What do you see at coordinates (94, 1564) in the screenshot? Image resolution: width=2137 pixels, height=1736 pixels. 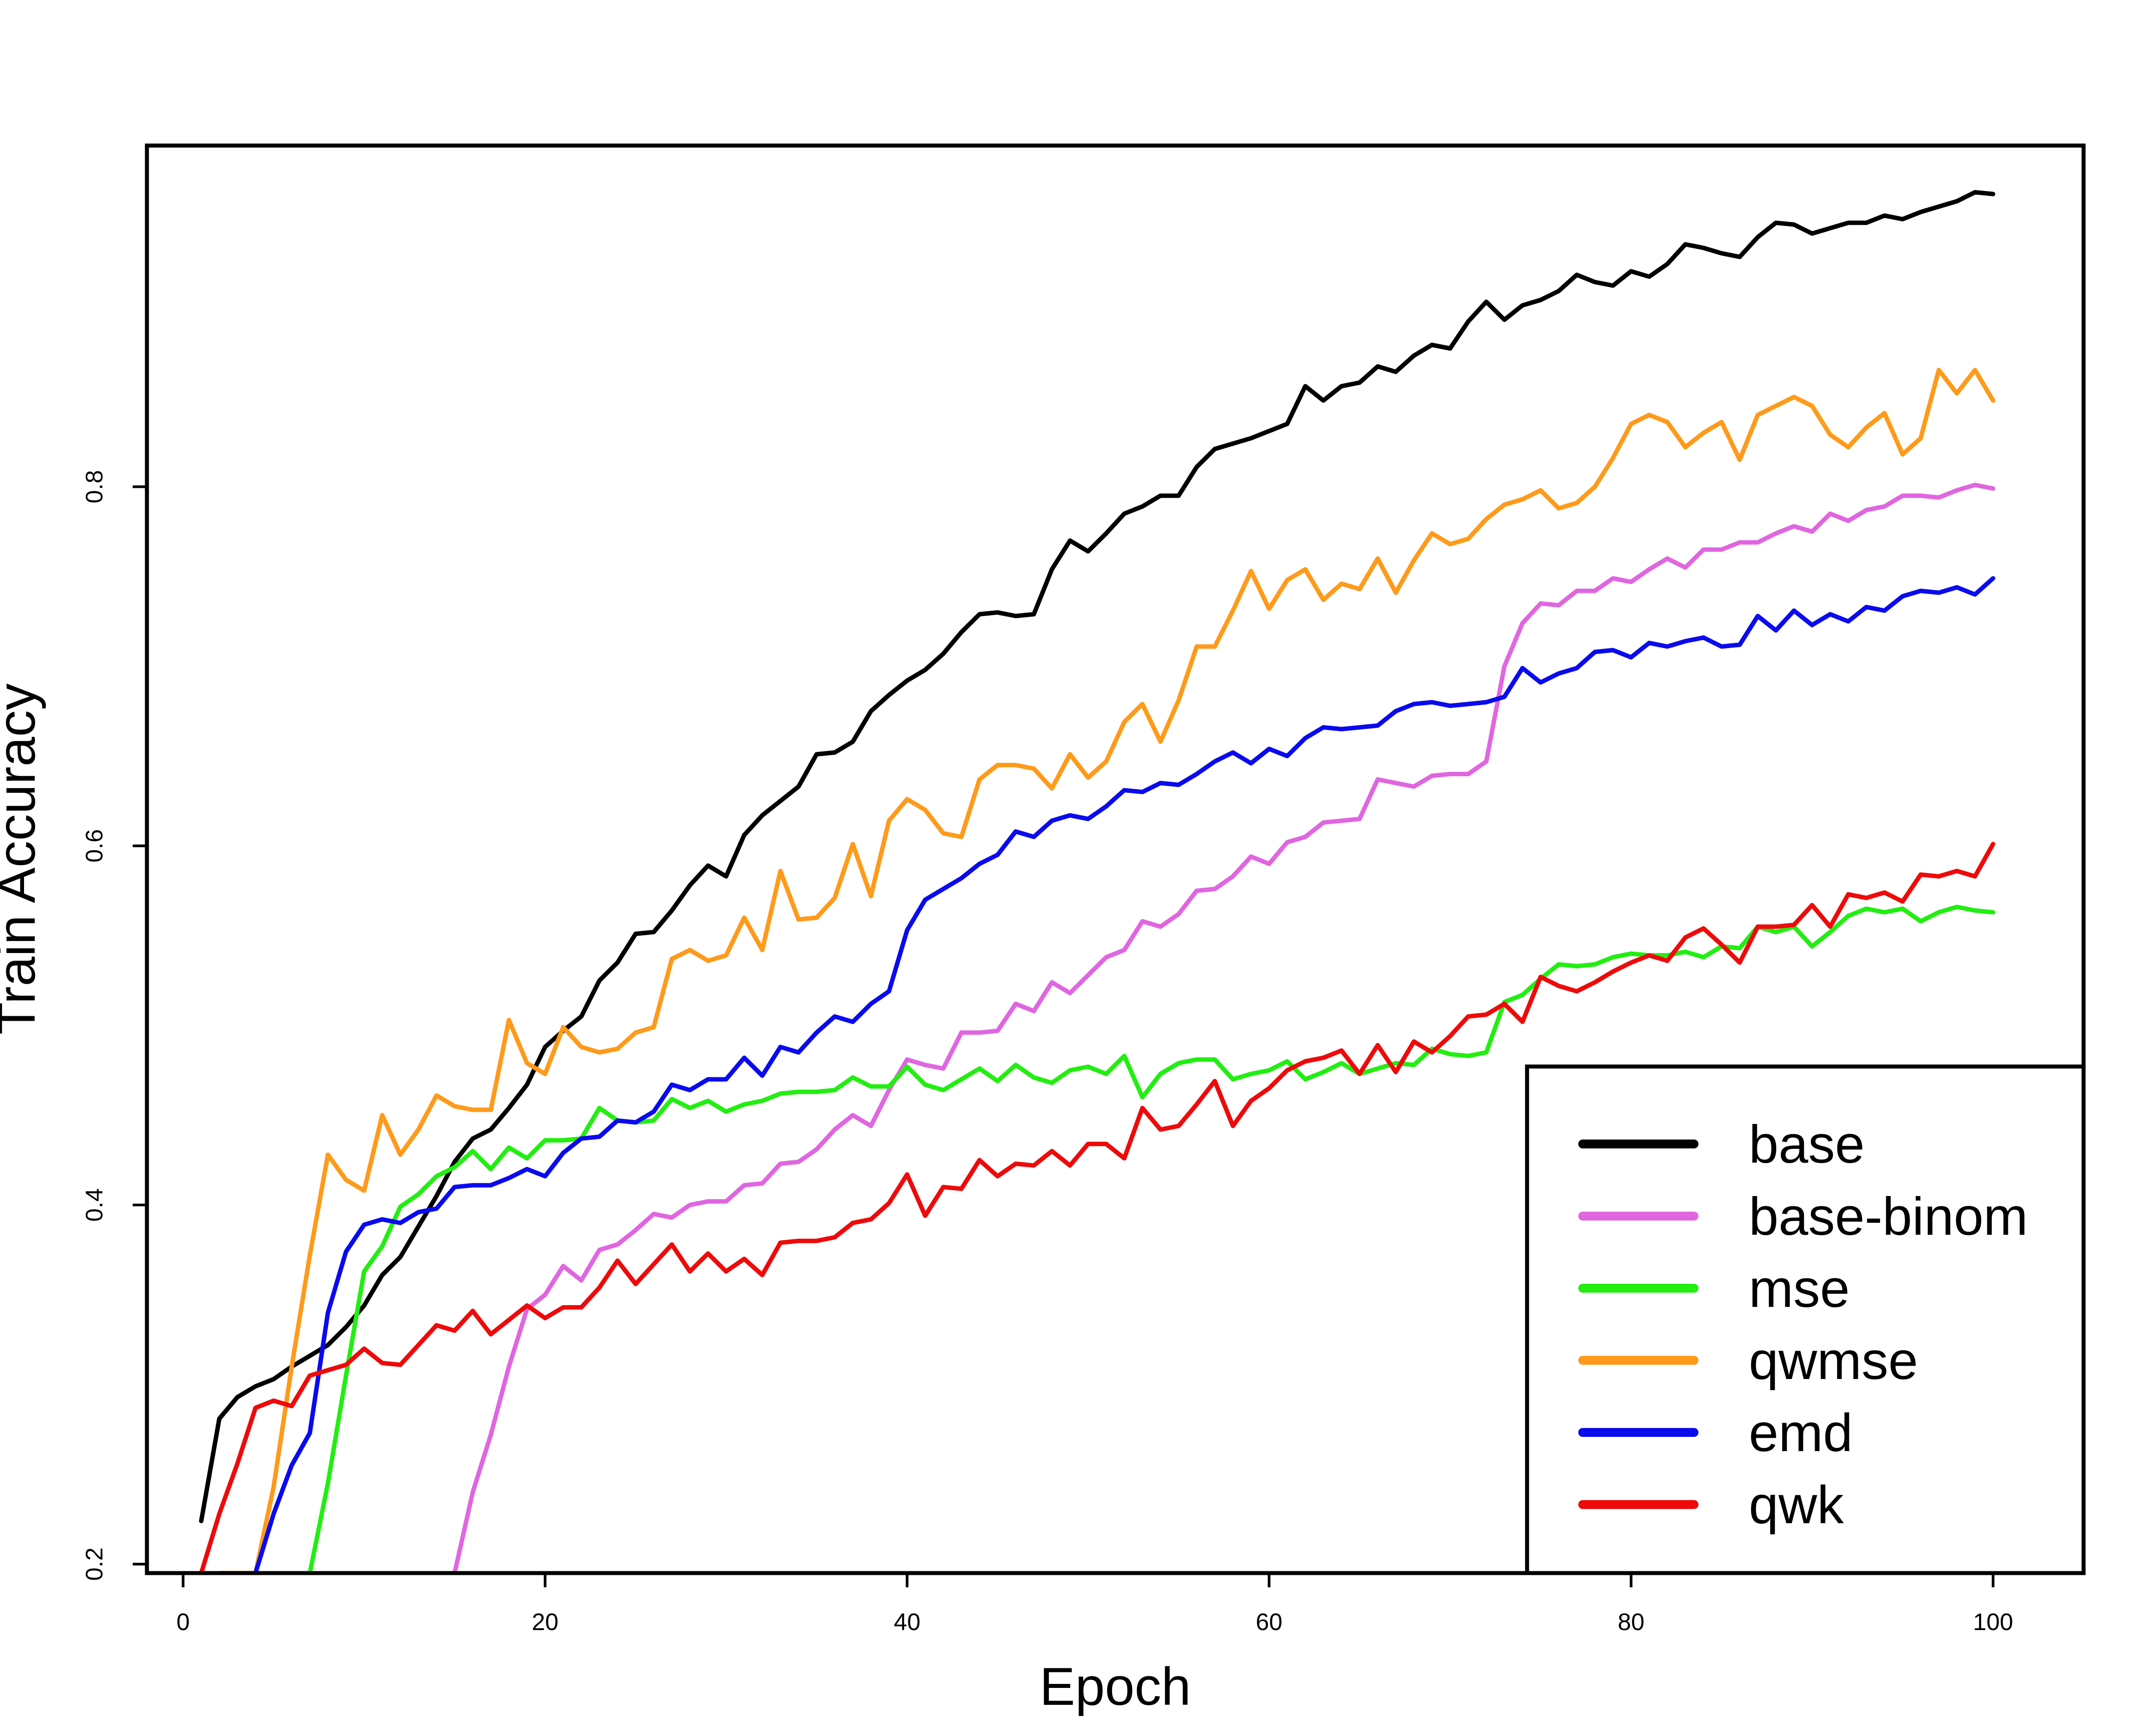 I see `y-tick-label: 0.2` at bounding box center [94, 1564].